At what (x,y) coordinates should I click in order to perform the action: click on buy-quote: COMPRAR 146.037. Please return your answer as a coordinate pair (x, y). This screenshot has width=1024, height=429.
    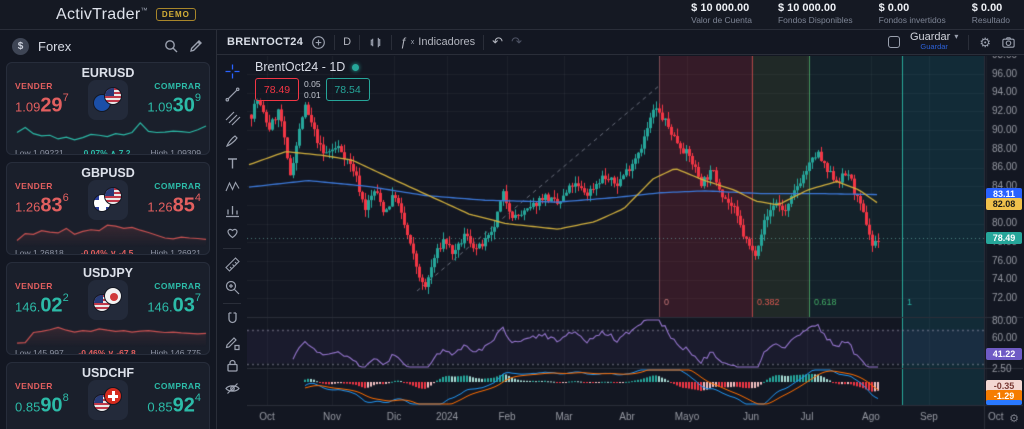
    Looking at the image, I should click on (164, 299).